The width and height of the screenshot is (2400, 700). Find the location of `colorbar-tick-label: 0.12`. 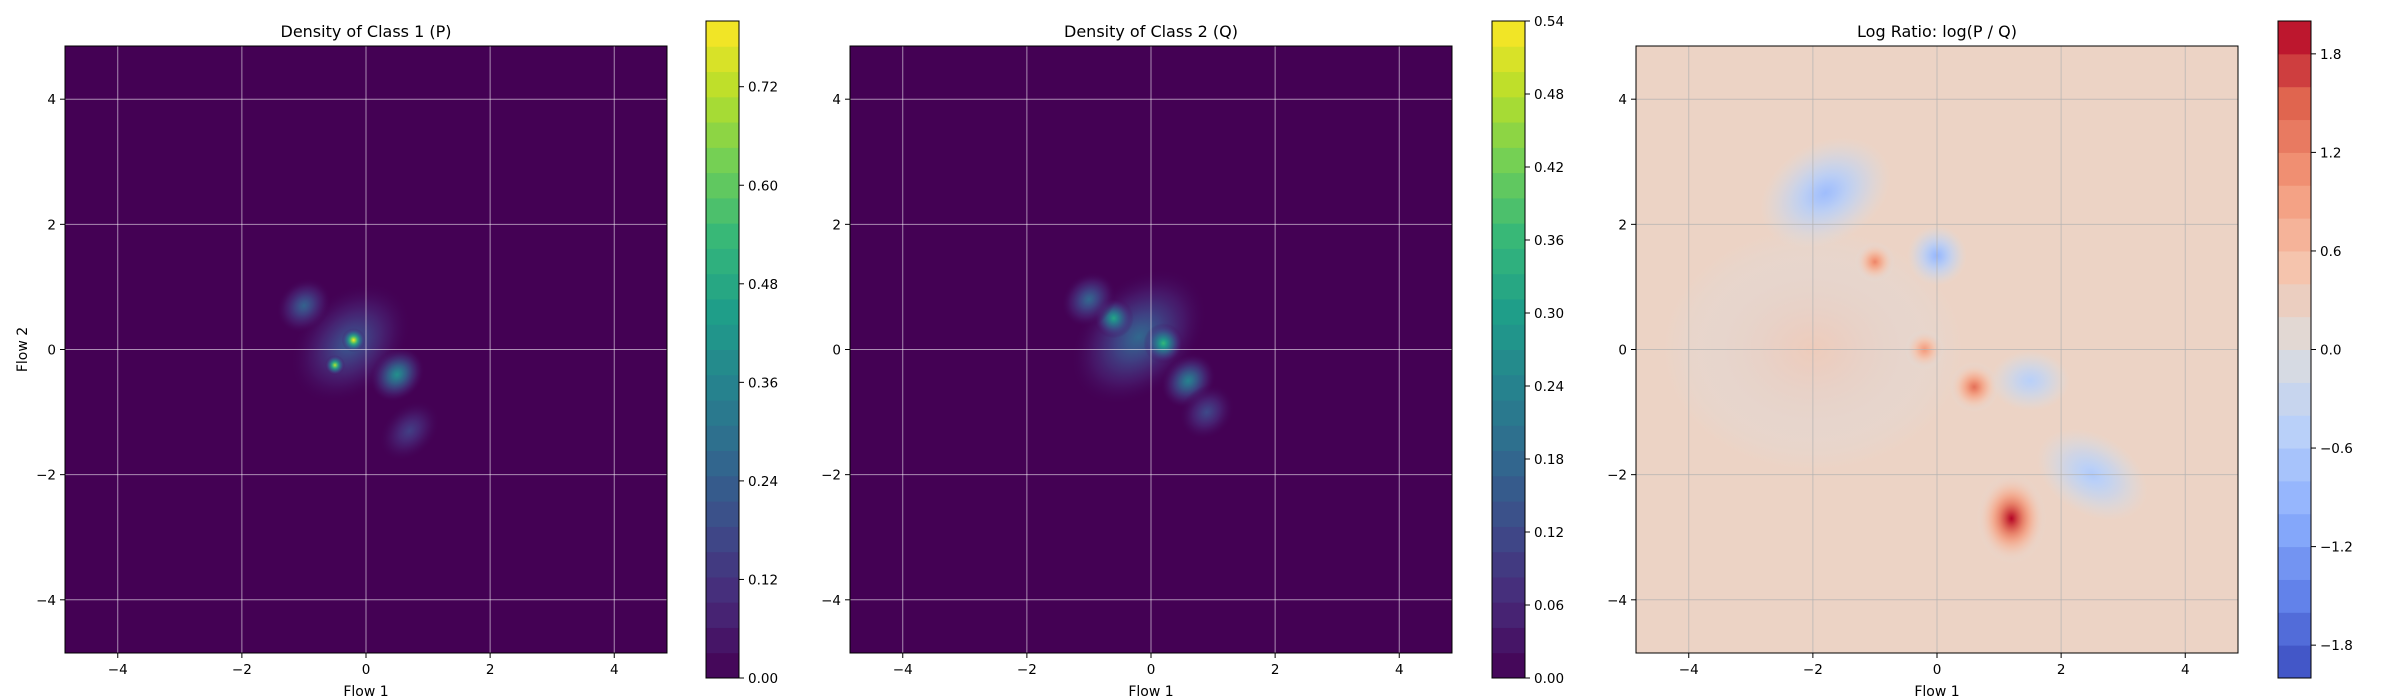

colorbar-tick-label: 0.12 is located at coordinates (1549, 533).